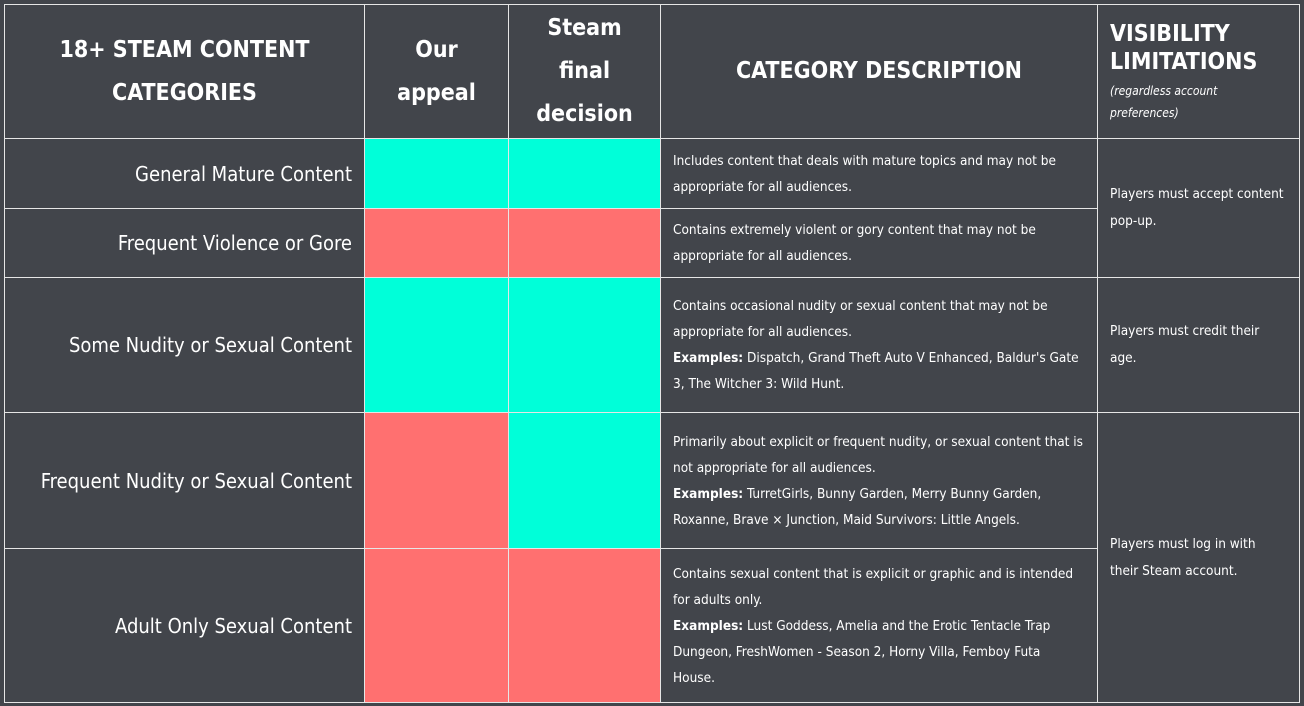 The image size is (1304, 706). I want to click on header-cell: Our appeal, so click(436, 71).